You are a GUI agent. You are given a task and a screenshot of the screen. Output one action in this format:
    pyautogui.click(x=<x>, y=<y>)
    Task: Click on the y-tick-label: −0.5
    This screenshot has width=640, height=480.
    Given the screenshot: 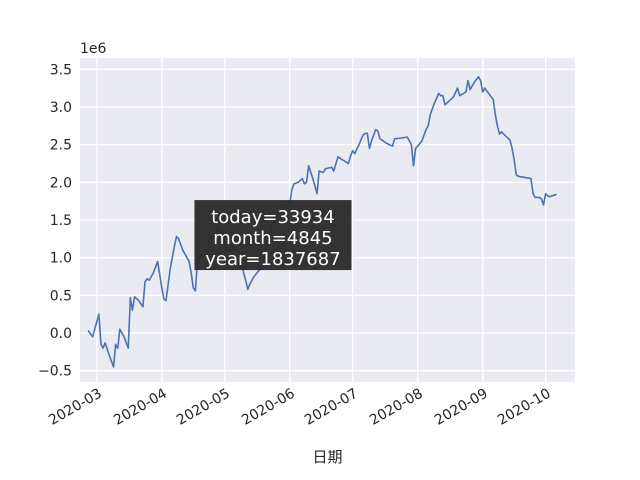 What is the action you would take?
    pyautogui.click(x=55, y=372)
    